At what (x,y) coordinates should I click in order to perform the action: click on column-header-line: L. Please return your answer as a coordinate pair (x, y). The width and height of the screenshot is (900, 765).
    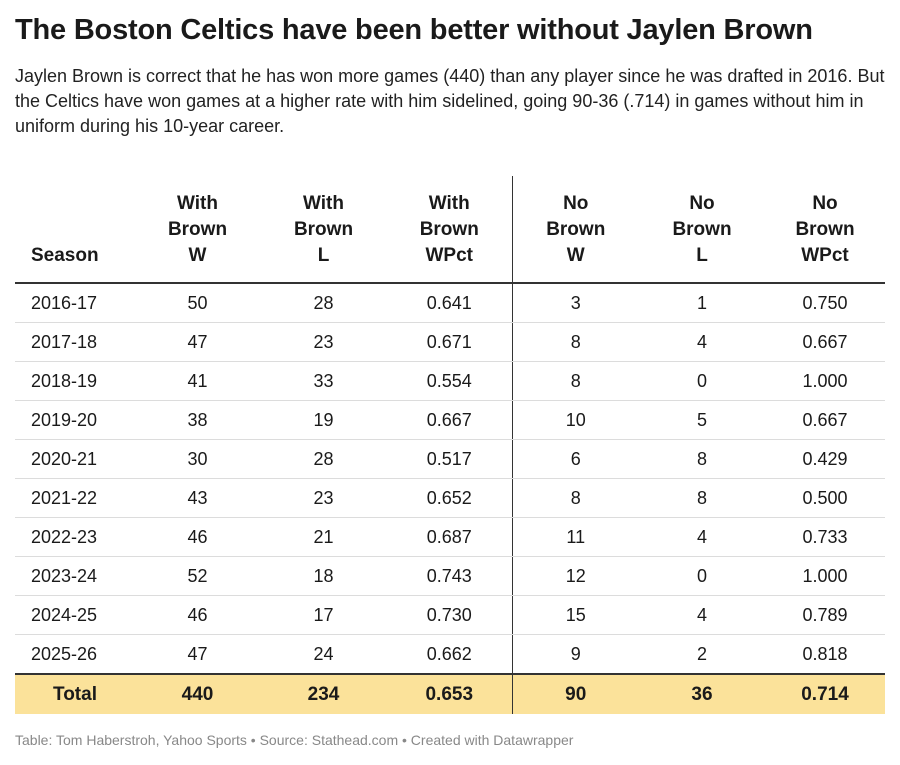
    Looking at the image, I should click on (702, 255).